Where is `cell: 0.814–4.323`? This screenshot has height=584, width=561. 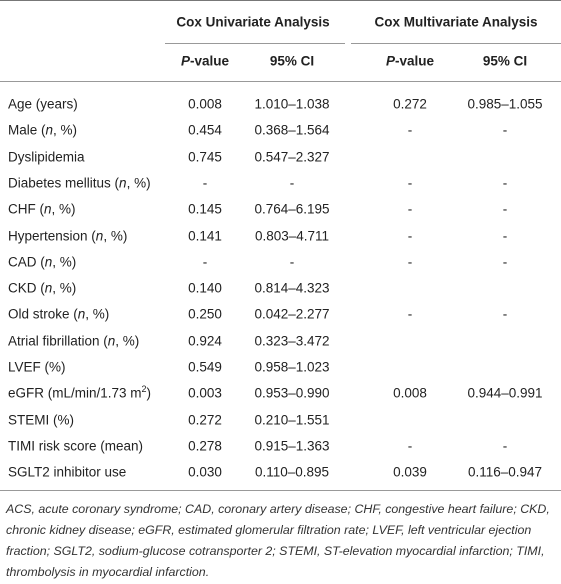 cell: 0.814–4.323 is located at coordinates (292, 288).